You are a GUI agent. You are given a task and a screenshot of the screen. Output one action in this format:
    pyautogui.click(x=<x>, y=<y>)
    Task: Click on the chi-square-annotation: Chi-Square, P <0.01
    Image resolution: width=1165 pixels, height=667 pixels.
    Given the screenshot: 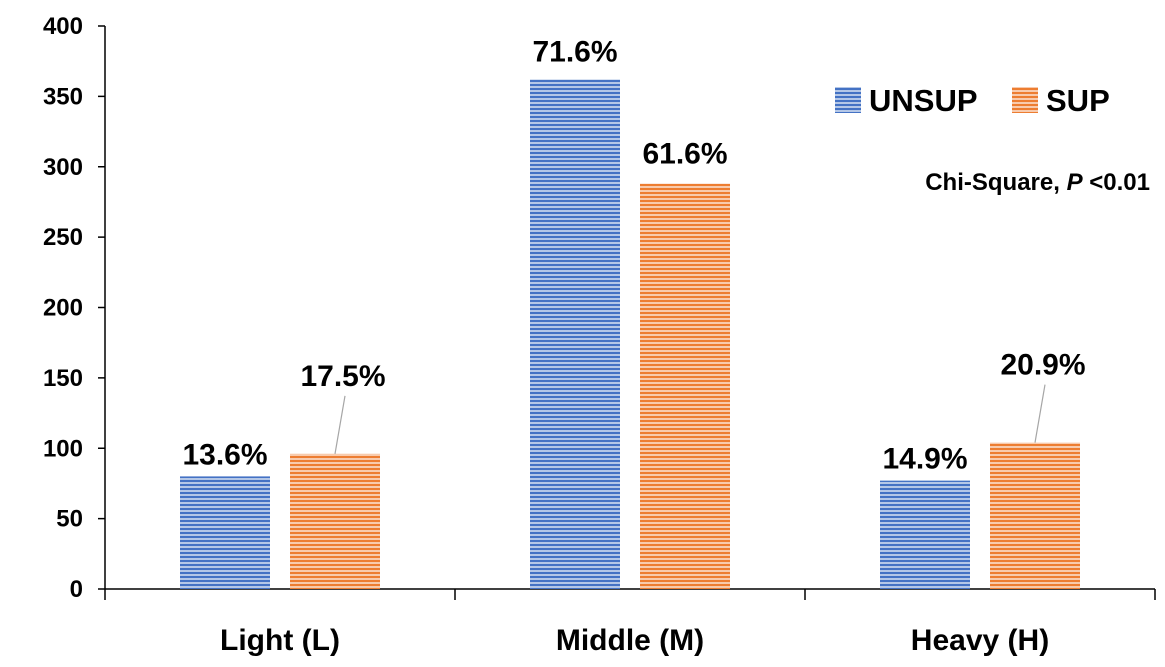 What is the action you would take?
    pyautogui.click(x=1037, y=182)
    